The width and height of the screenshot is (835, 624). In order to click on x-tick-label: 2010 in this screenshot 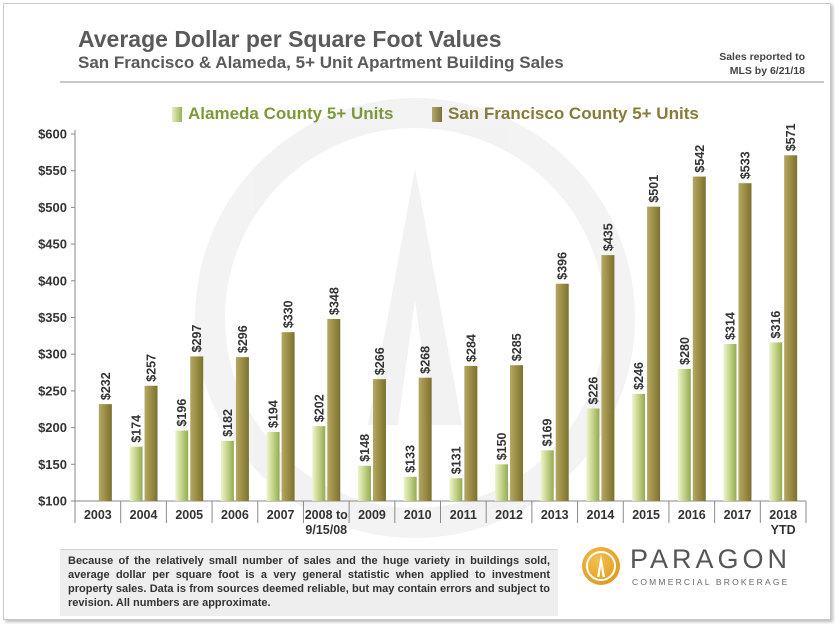, I will do `click(418, 515)`.